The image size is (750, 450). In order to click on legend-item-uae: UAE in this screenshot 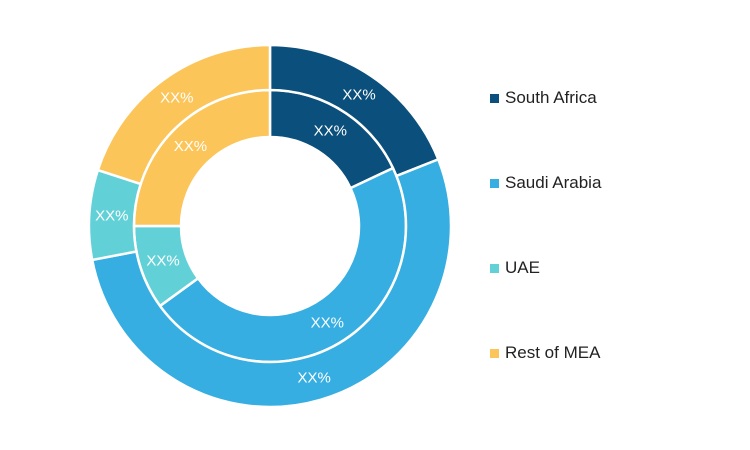, I will do `click(615, 268)`.